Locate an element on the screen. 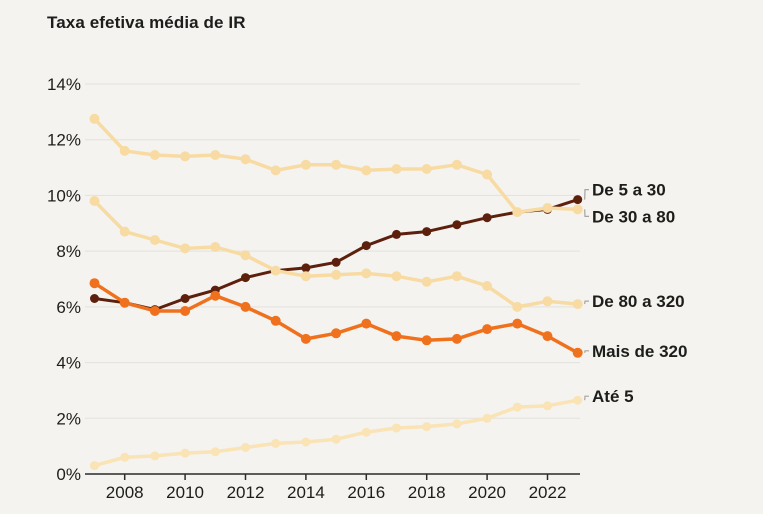 The height and width of the screenshot is (514, 763). y-axis-tick-label: 0% is located at coordinates (68, 474).